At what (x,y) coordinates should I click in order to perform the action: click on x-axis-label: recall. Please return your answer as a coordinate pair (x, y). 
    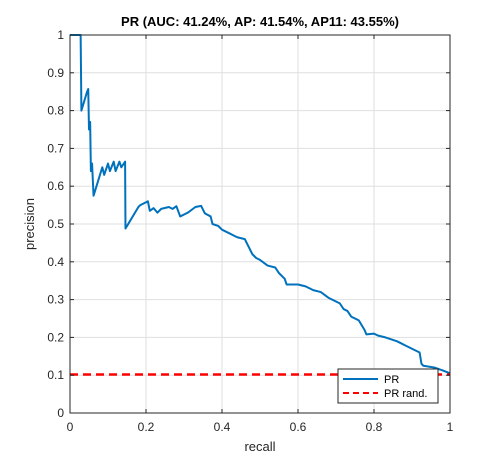
    Looking at the image, I should click on (259, 446).